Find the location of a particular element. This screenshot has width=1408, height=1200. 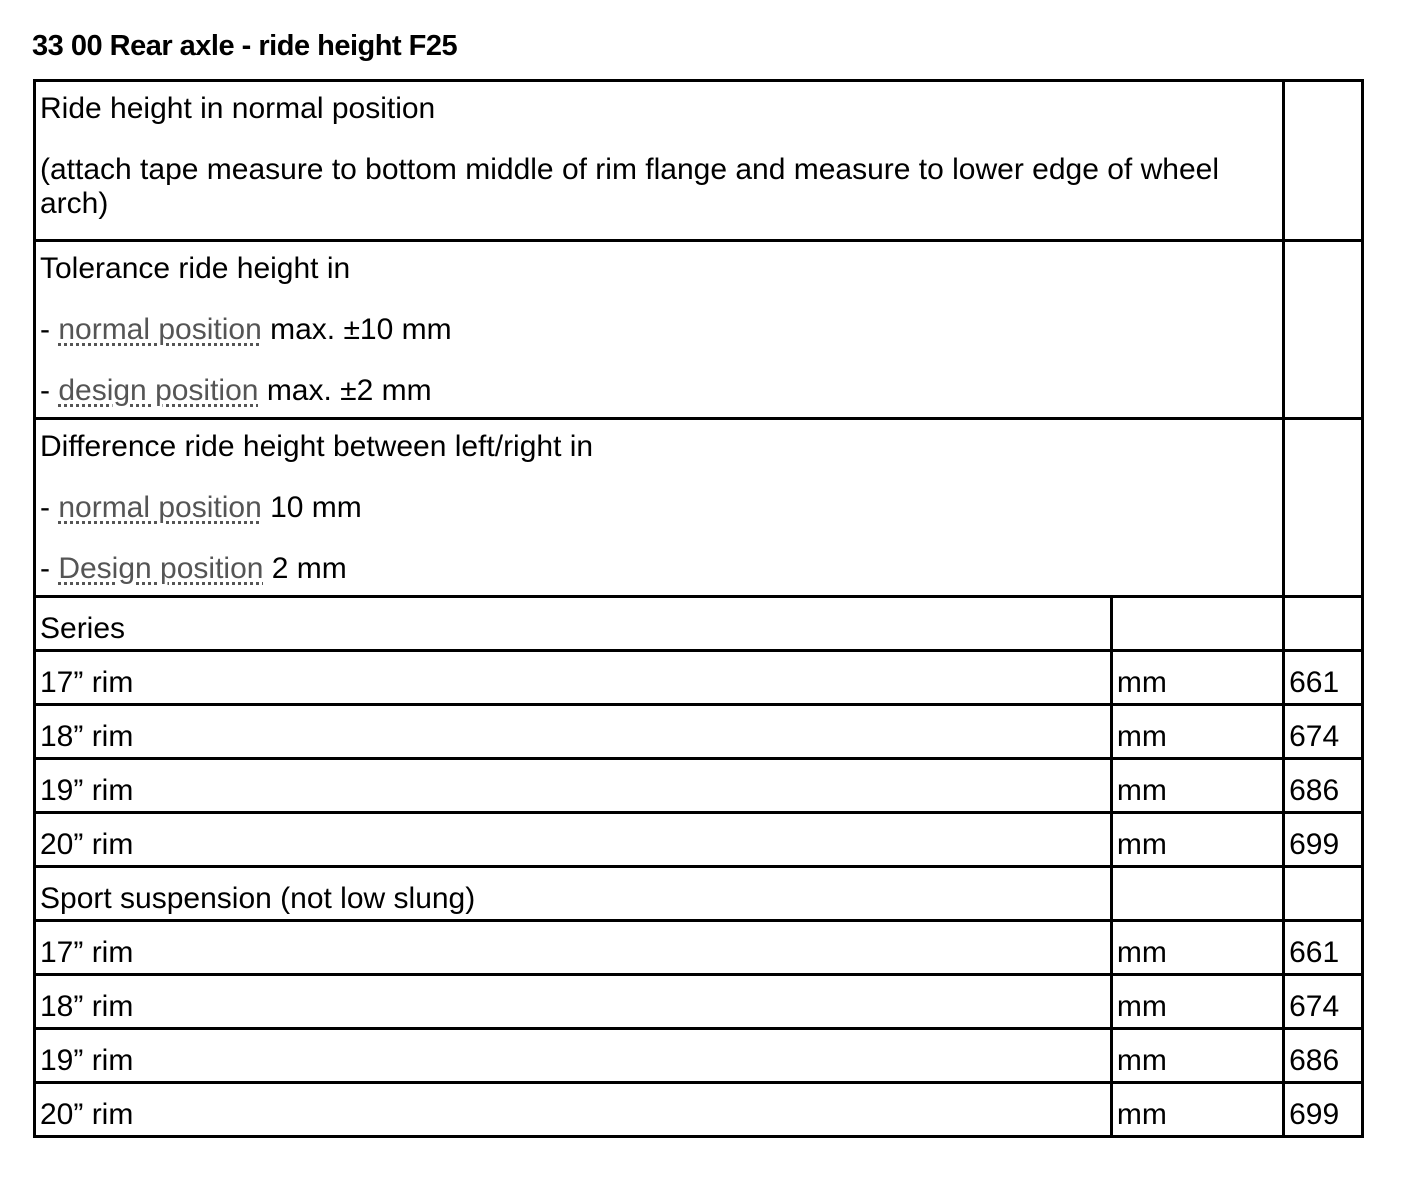

section-header-row: Sport suspension (not low slung) is located at coordinates (698, 893).